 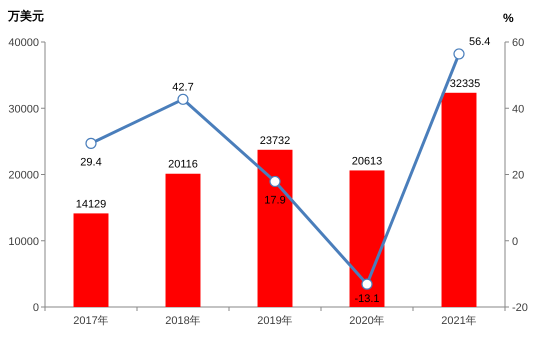 What do you see at coordinates (518, 43) in the screenshot?
I see `y2-tick-label: 60` at bounding box center [518, 43].